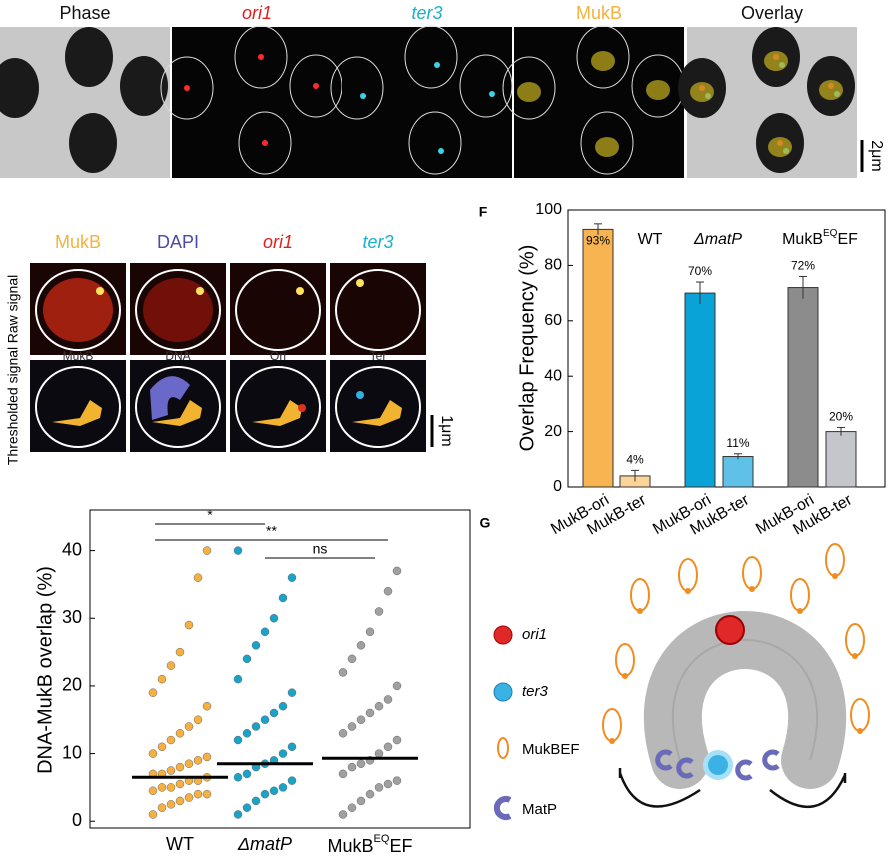 This screenshot has width=888, height=865. Describe the element at coordinates (802, 239) in the screenshot. I see `label-part: MukB` at that location.